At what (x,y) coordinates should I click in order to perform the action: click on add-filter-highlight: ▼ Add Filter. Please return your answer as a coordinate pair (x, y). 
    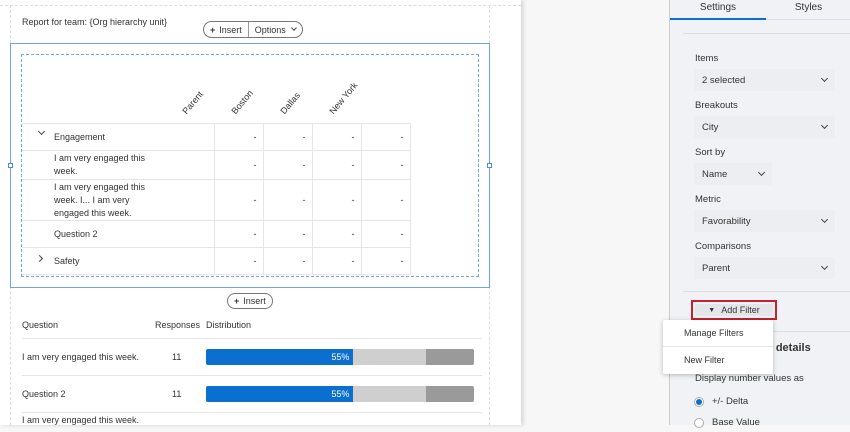
    Looking at the image, I should click on (734, 310).